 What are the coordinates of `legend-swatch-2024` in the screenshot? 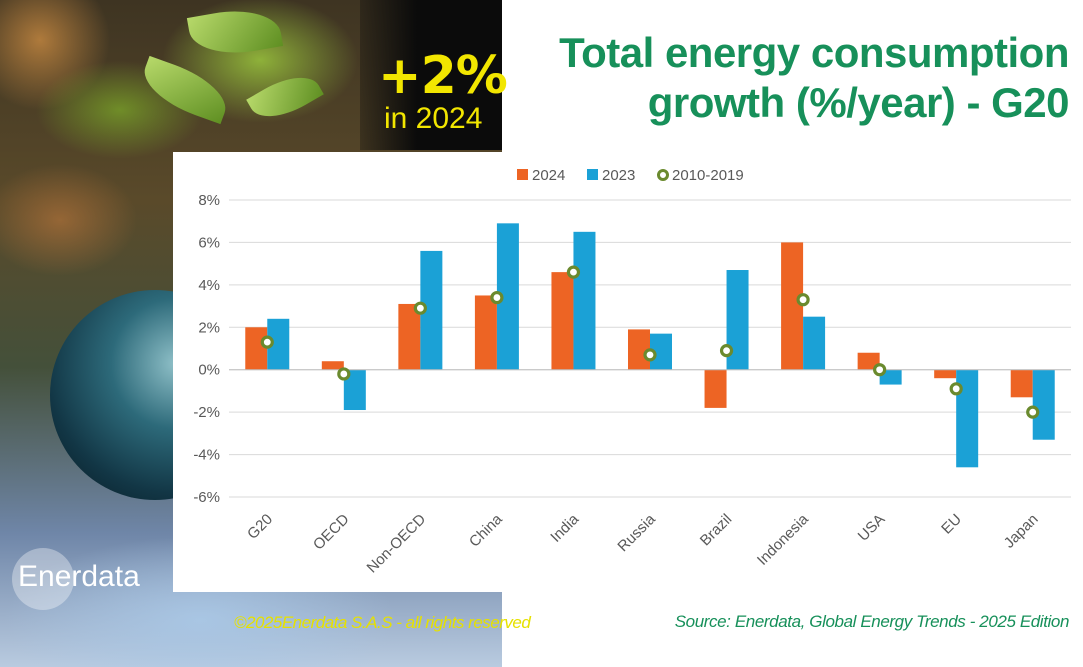 It's located at (522, 174).